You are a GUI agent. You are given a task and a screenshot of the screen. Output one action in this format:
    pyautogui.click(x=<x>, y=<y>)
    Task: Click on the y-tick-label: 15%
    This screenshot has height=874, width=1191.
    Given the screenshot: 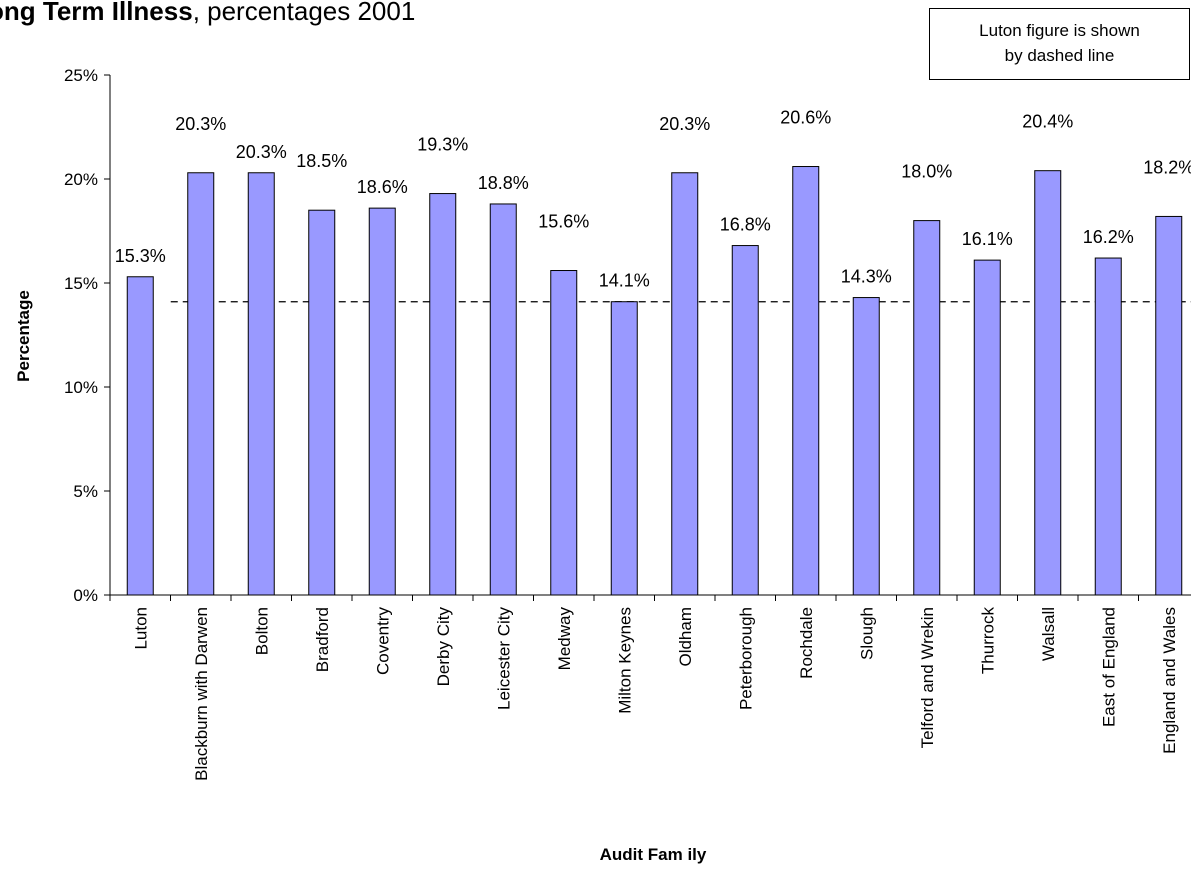 What is the action you would take?
    pyautogui.click(x=81, y=283)
    